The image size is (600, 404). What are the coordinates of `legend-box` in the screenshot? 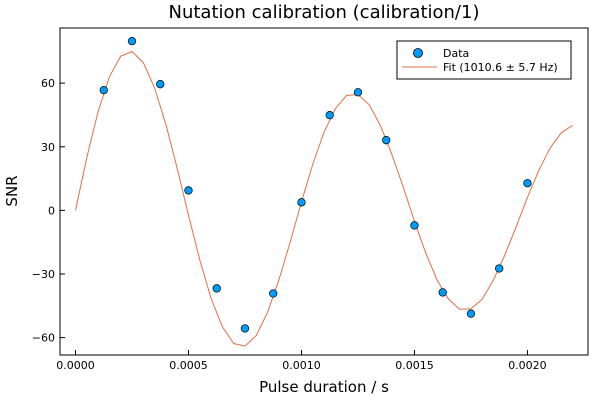 It's located at (484, 60).